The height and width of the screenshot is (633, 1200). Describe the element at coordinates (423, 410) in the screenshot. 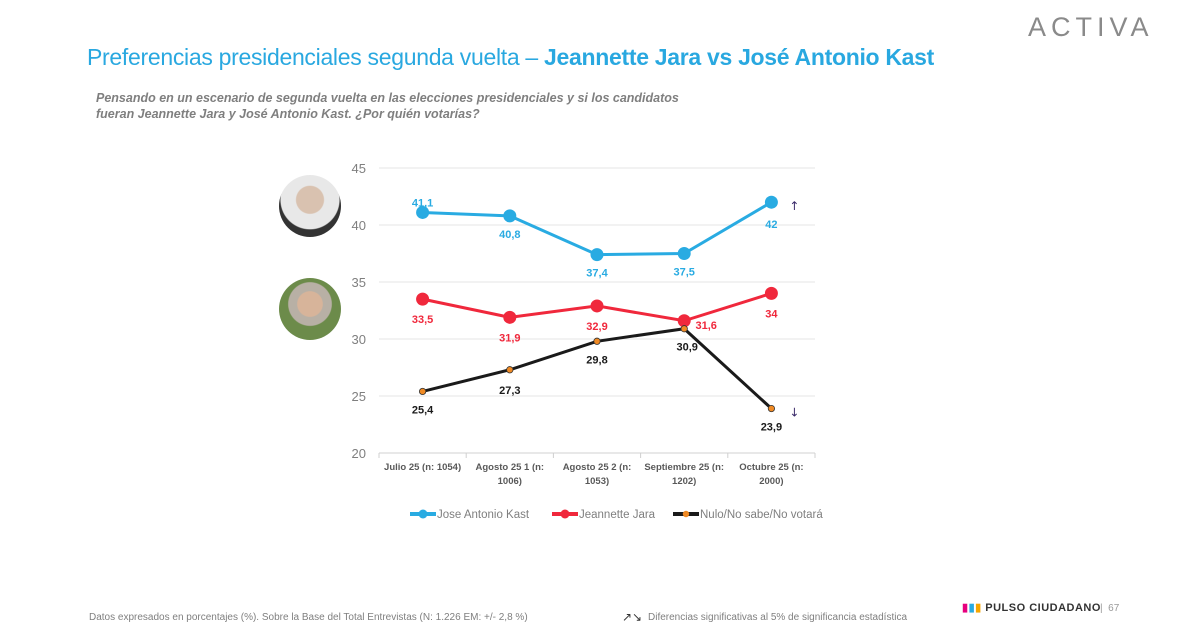

I see `data-label: 25,4` at that location.